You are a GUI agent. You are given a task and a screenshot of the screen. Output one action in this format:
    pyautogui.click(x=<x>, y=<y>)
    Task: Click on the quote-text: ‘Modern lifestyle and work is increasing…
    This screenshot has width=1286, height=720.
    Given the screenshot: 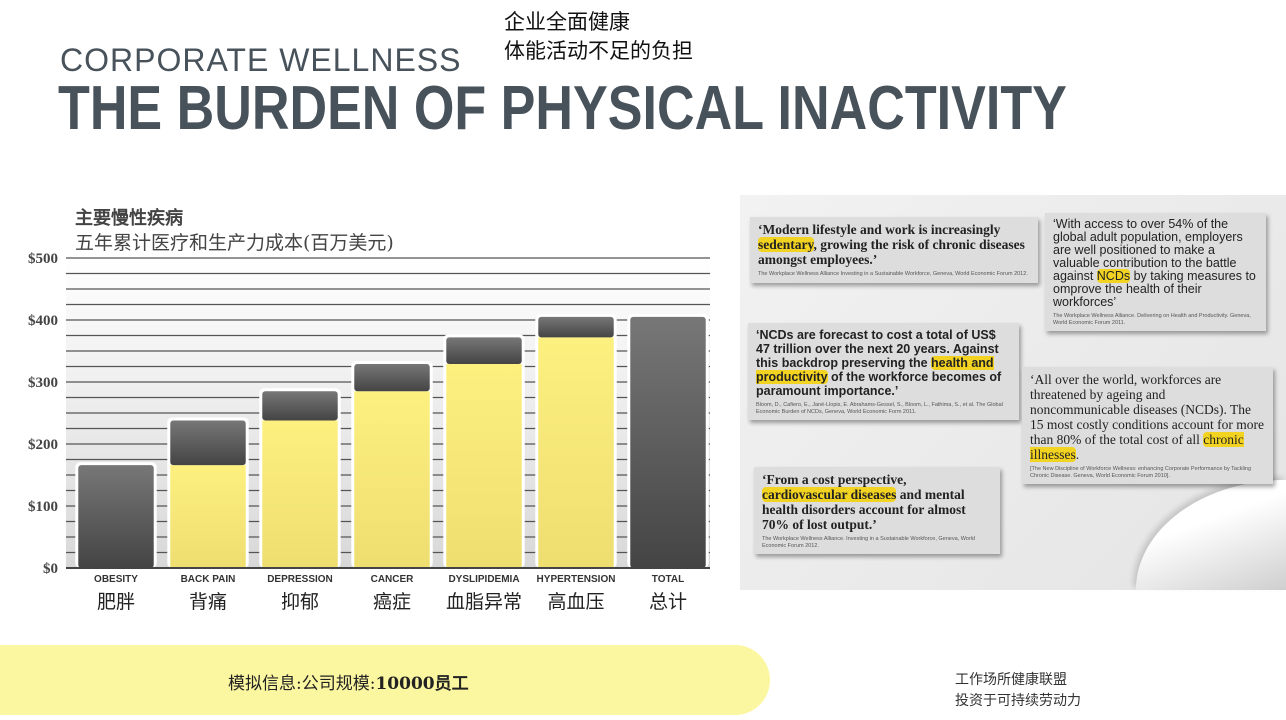 What is the action you would take?
    pyautogui.click(x=879, y=229)
    